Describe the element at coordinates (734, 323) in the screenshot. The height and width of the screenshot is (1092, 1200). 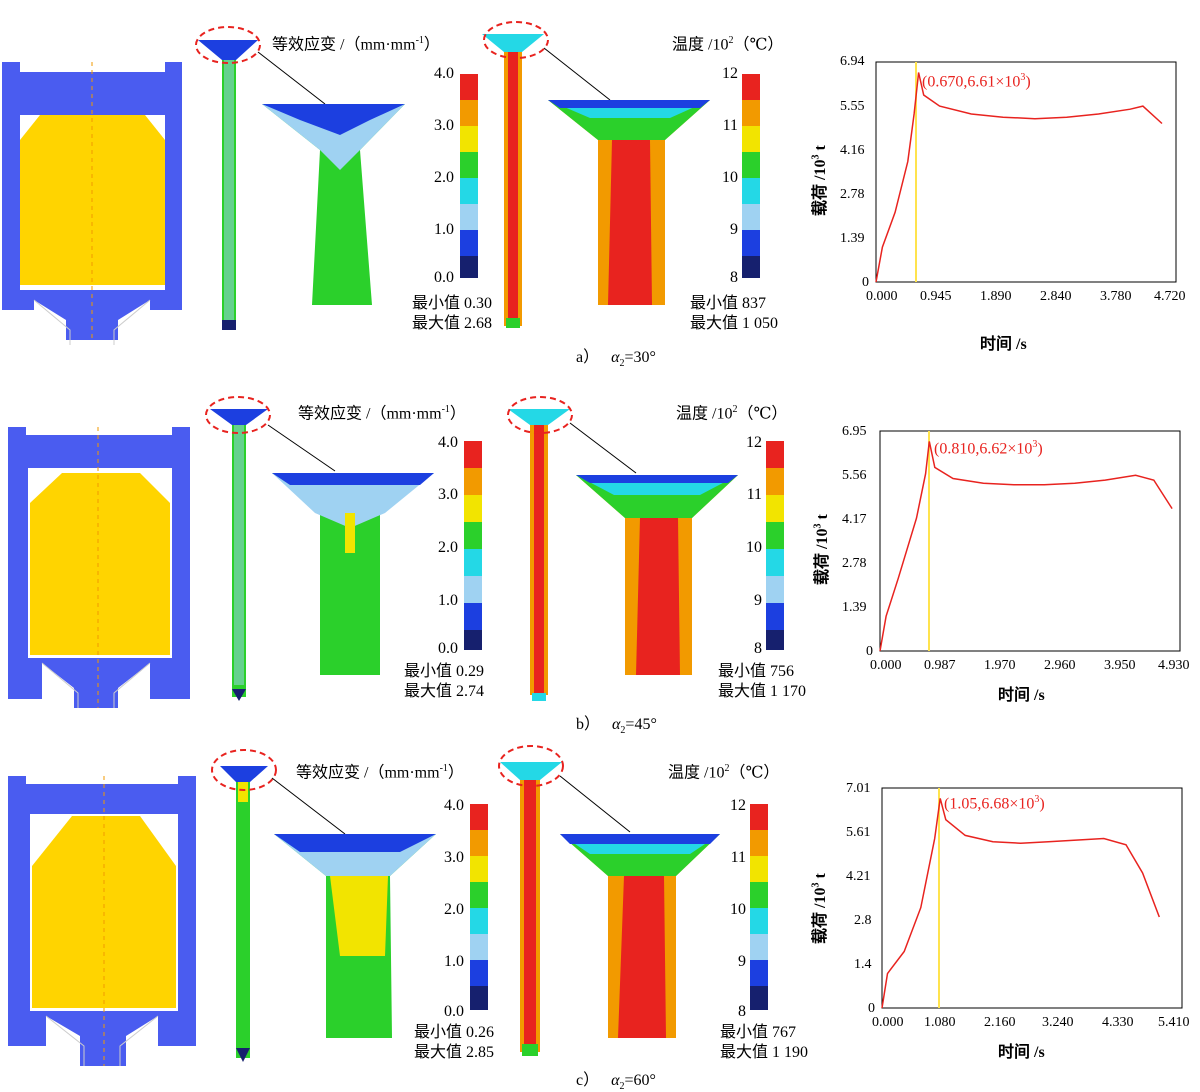
I see `temp-max: 最大值 1 050` at that location.